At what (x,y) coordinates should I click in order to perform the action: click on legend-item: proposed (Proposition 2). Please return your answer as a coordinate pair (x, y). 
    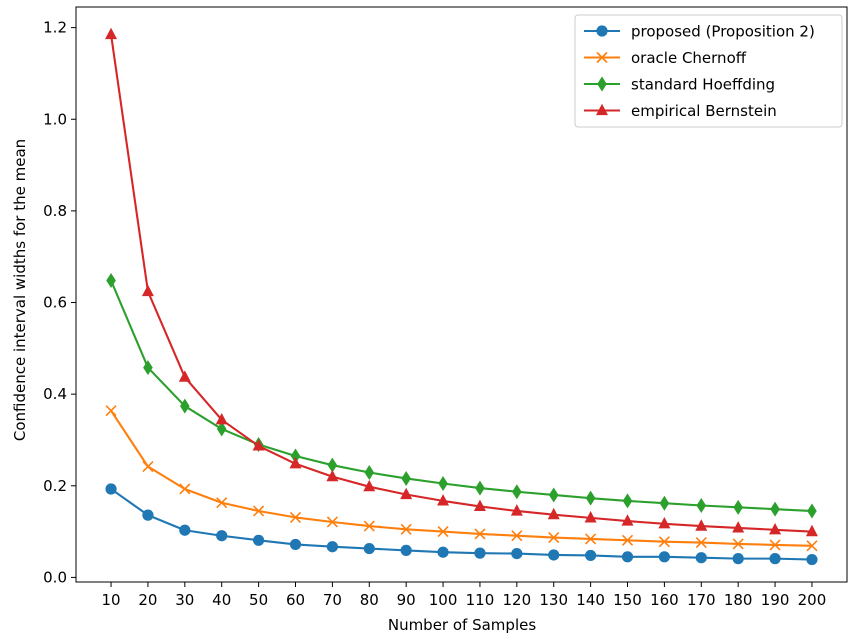
    Looking at the image, I should click on (699, 32).